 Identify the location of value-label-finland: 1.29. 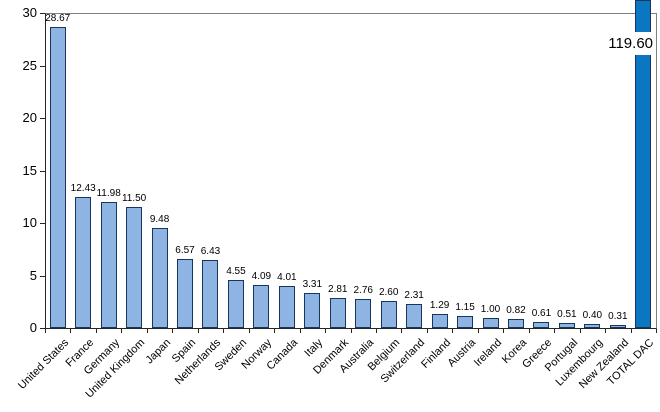
(439, 306).